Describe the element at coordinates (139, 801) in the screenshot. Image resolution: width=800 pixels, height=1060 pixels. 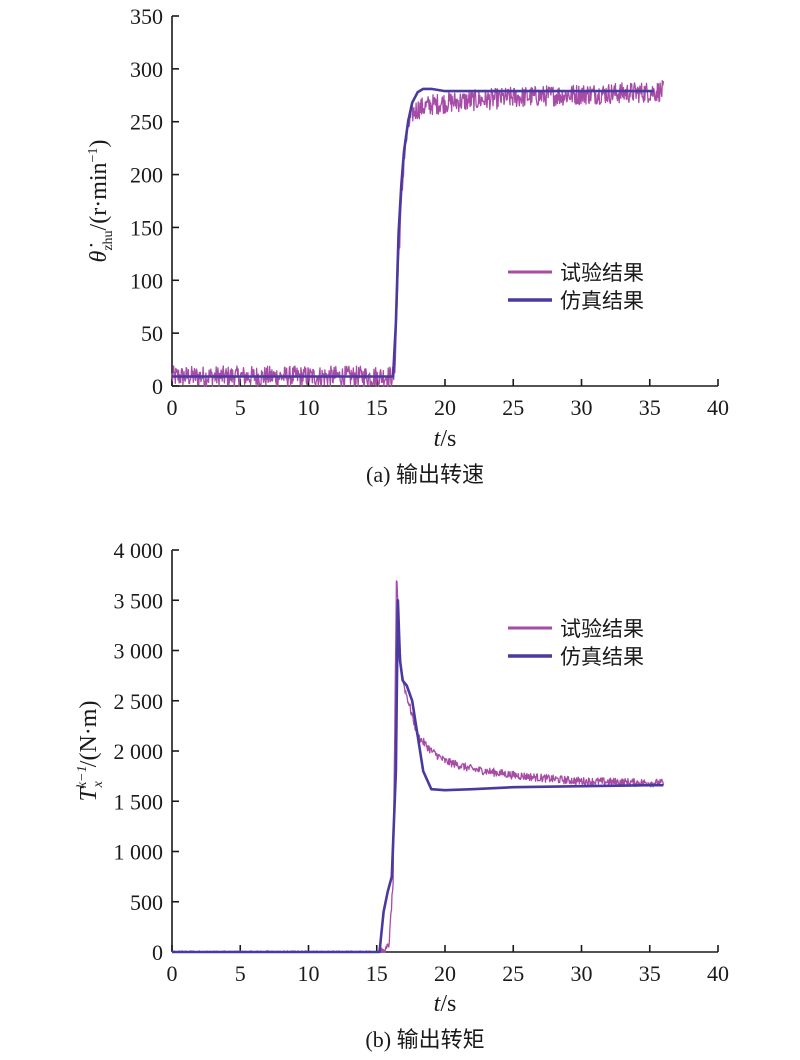
I see `y-tick-label: 1 500` at that location.